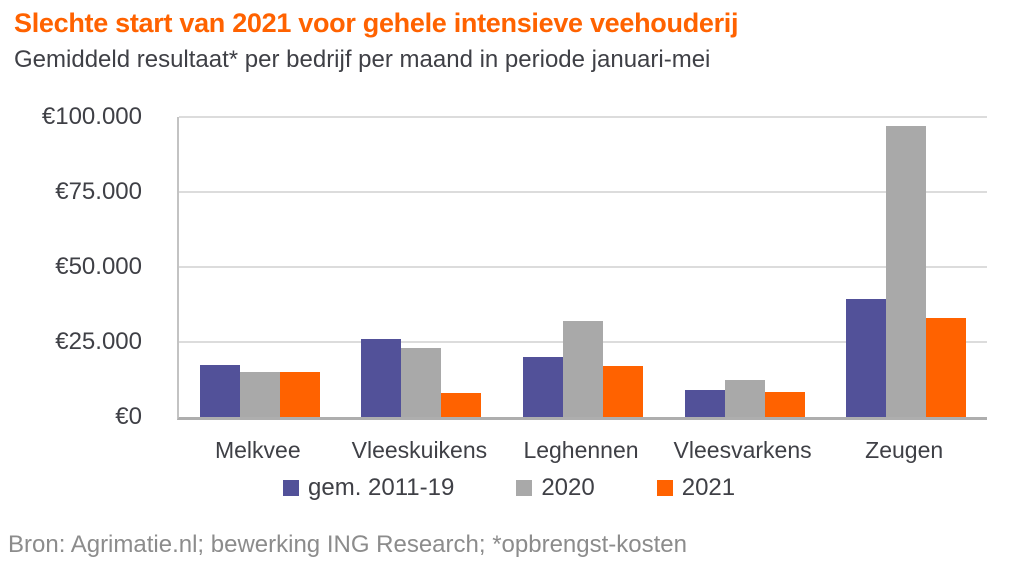 The height and width of the screenshot is (578, 1024). I want to click on x-axis-category-label: Vleesvarkens, so click(742, 450).